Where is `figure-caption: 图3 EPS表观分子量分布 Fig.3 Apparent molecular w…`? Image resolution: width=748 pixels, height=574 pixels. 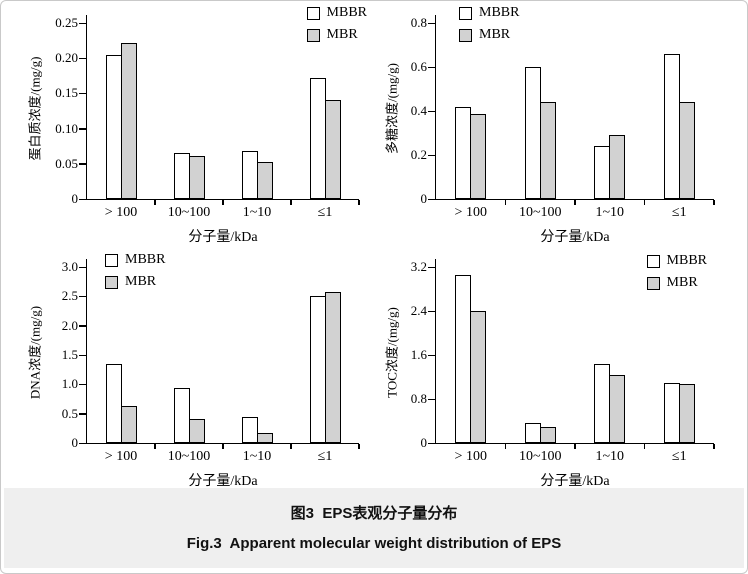
figure-caption: 图3 EPS表观分子量分布 Fig.3 Apparent molecular w… is located at coordinates (374, 528).